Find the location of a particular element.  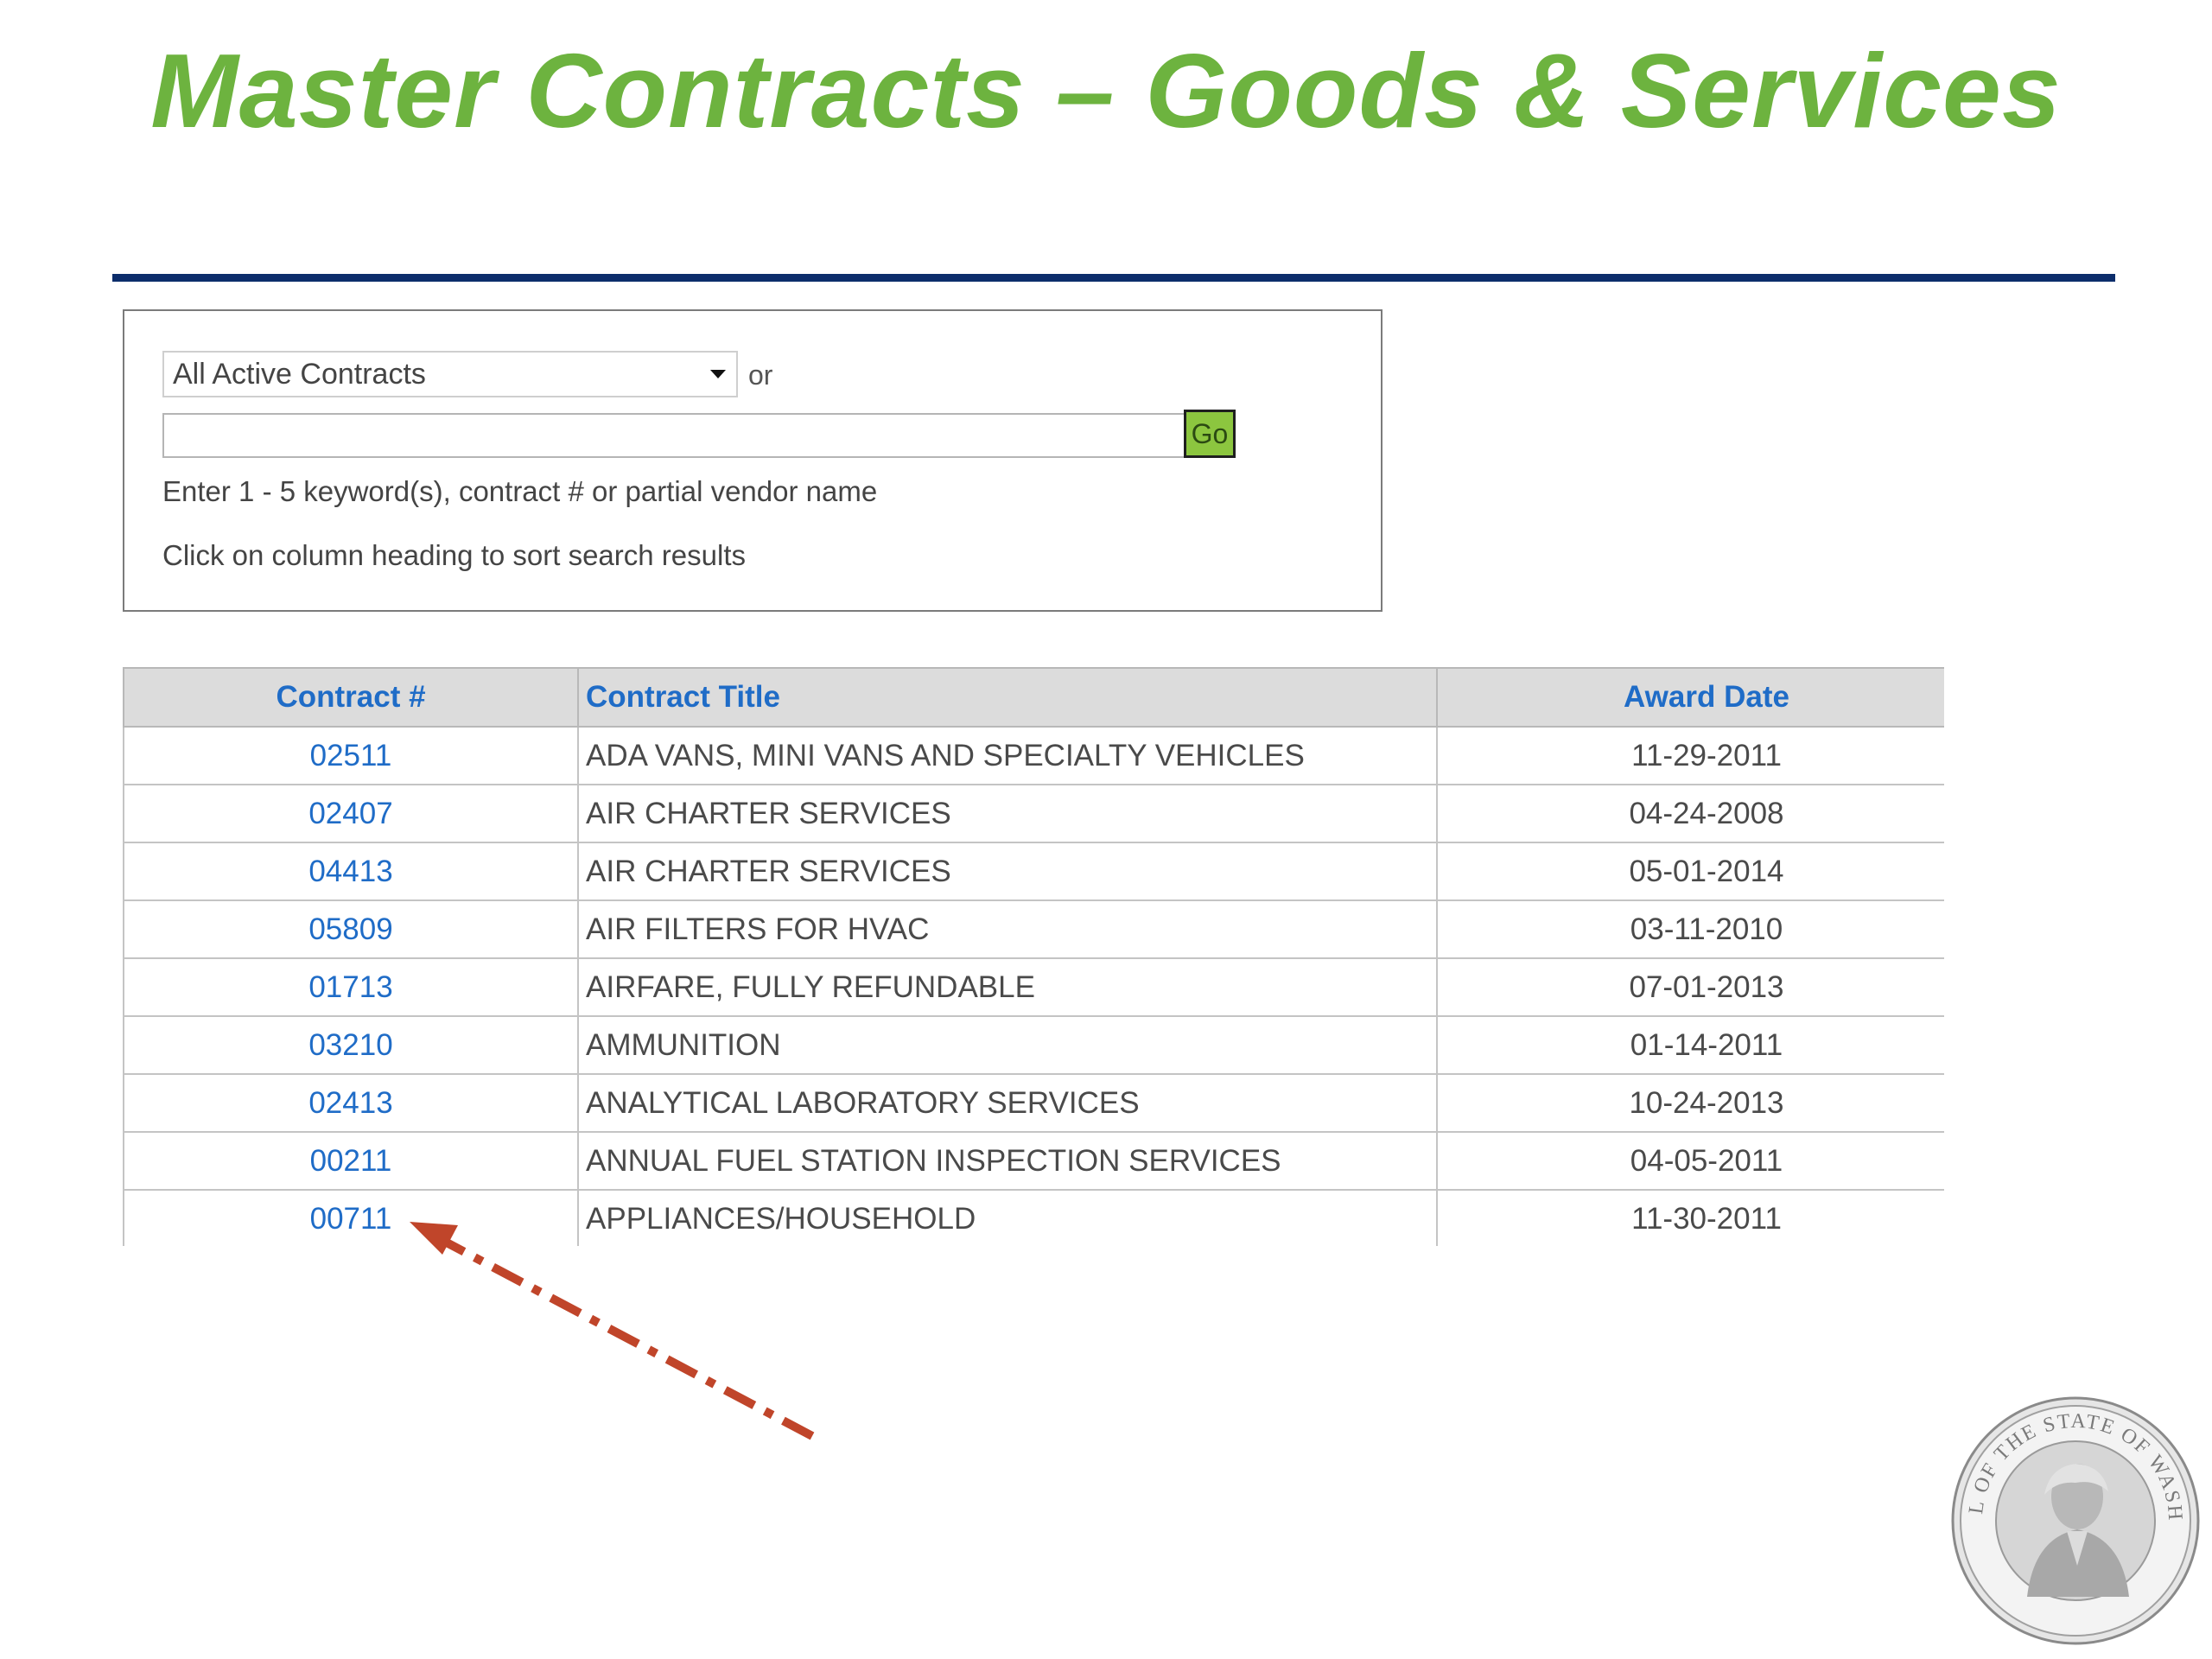

column-header-award-date: Award Date is located at coordinates (1690, 697).